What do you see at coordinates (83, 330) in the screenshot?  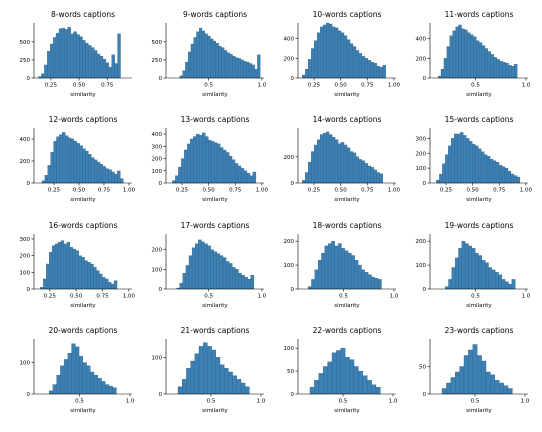 I see `subplot-title: 20-words captions` at bounding box center [83, 330].